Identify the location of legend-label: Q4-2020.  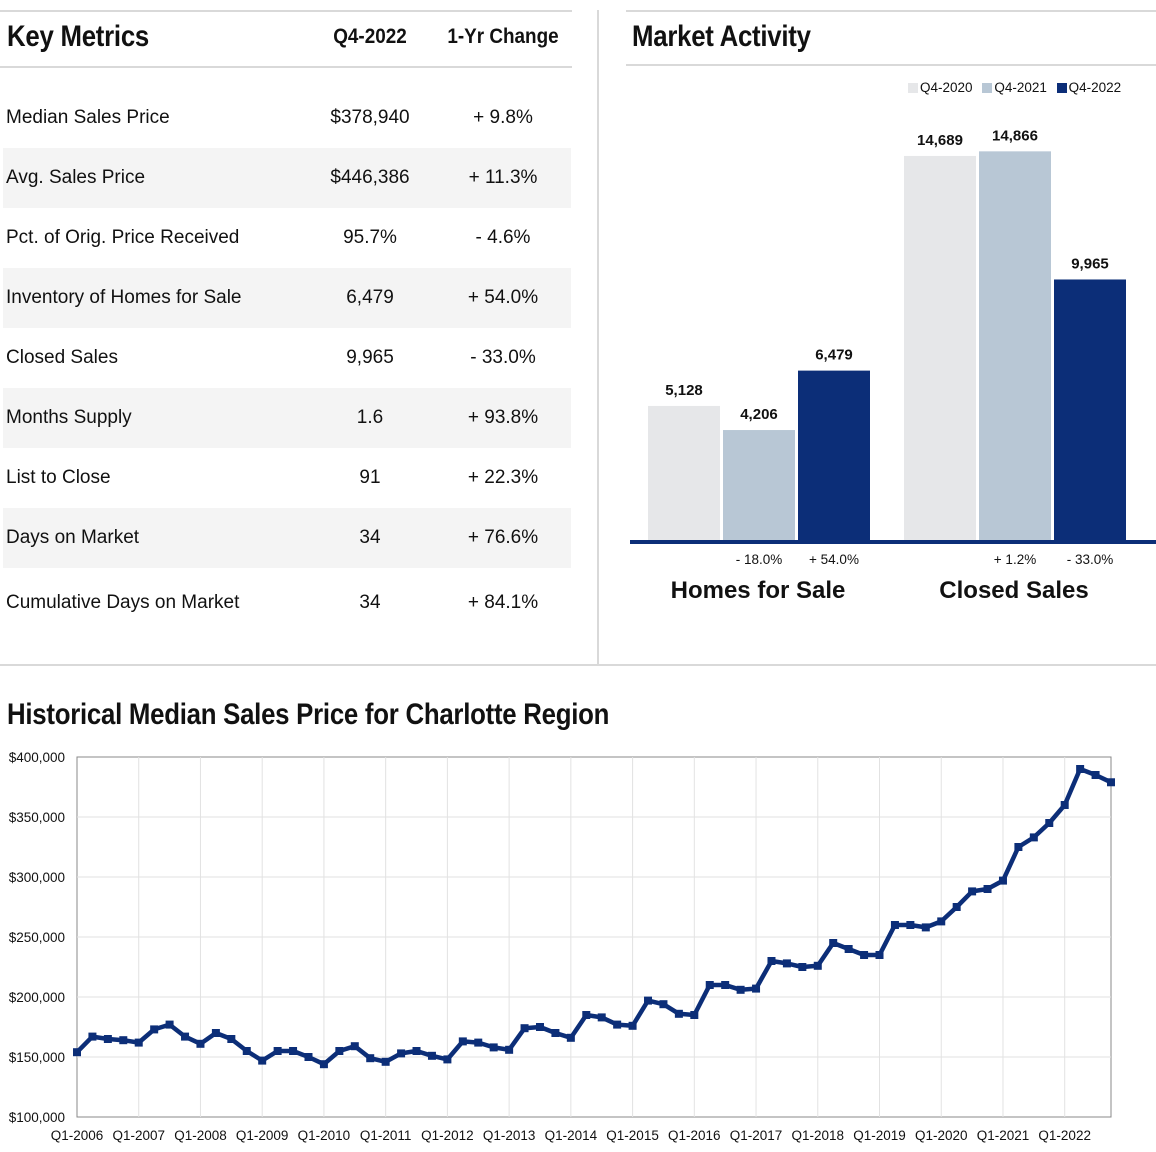
(946, 87).